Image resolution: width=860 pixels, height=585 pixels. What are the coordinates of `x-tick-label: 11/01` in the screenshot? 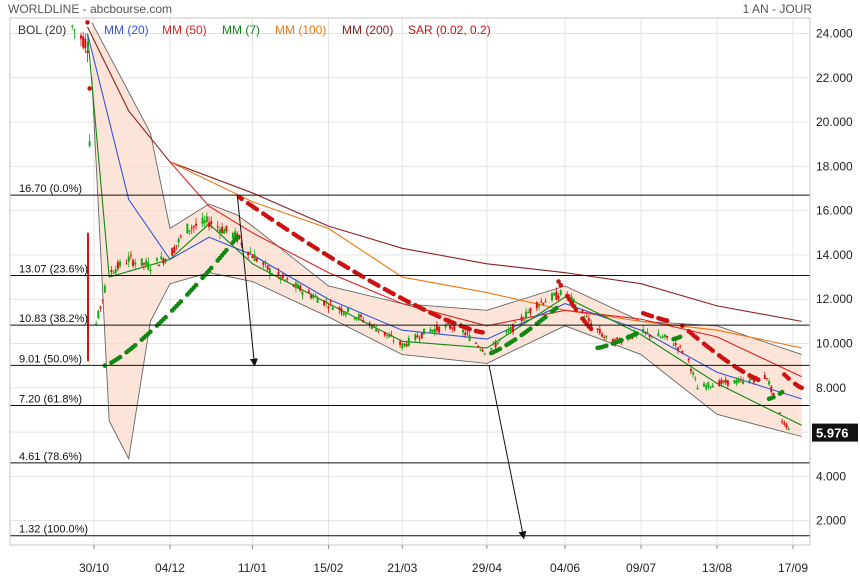 It's located at (252, 568).